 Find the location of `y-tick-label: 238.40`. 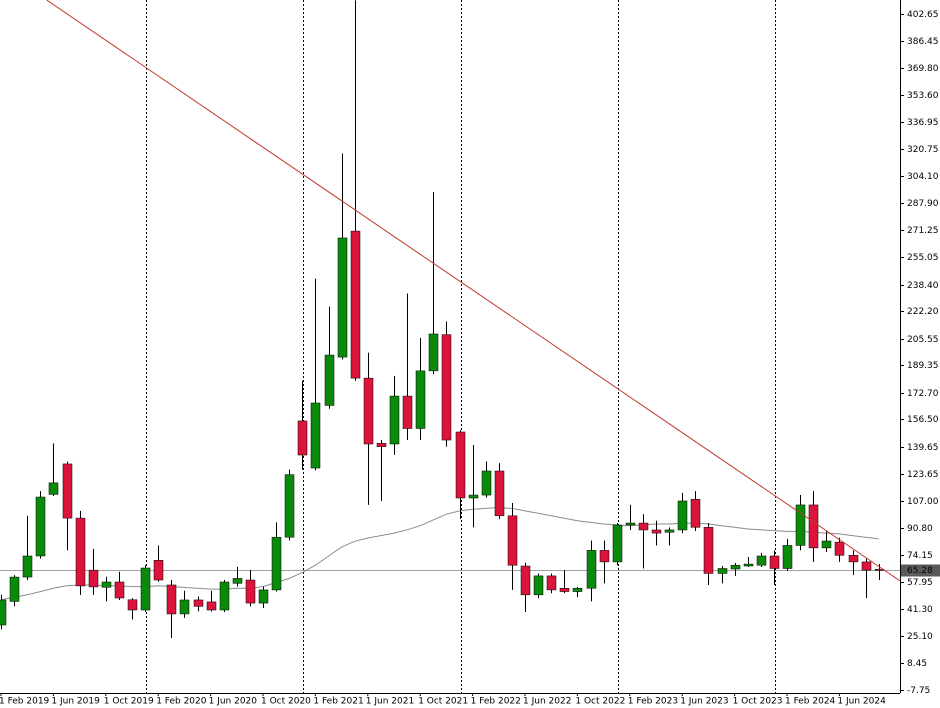

y-tick-label: 238.40 is located at coordinates (923, 286).